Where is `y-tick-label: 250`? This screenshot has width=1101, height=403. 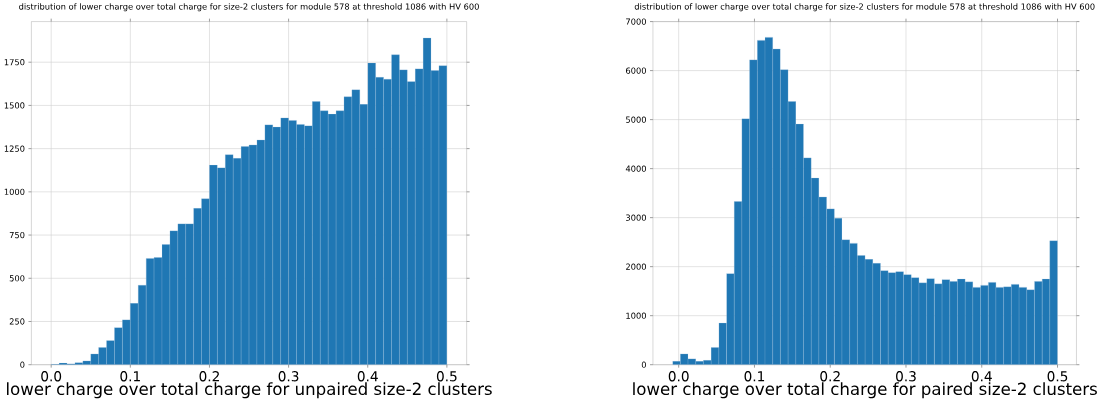
y-tick-label: 250 is located at coordinates (17, 321).